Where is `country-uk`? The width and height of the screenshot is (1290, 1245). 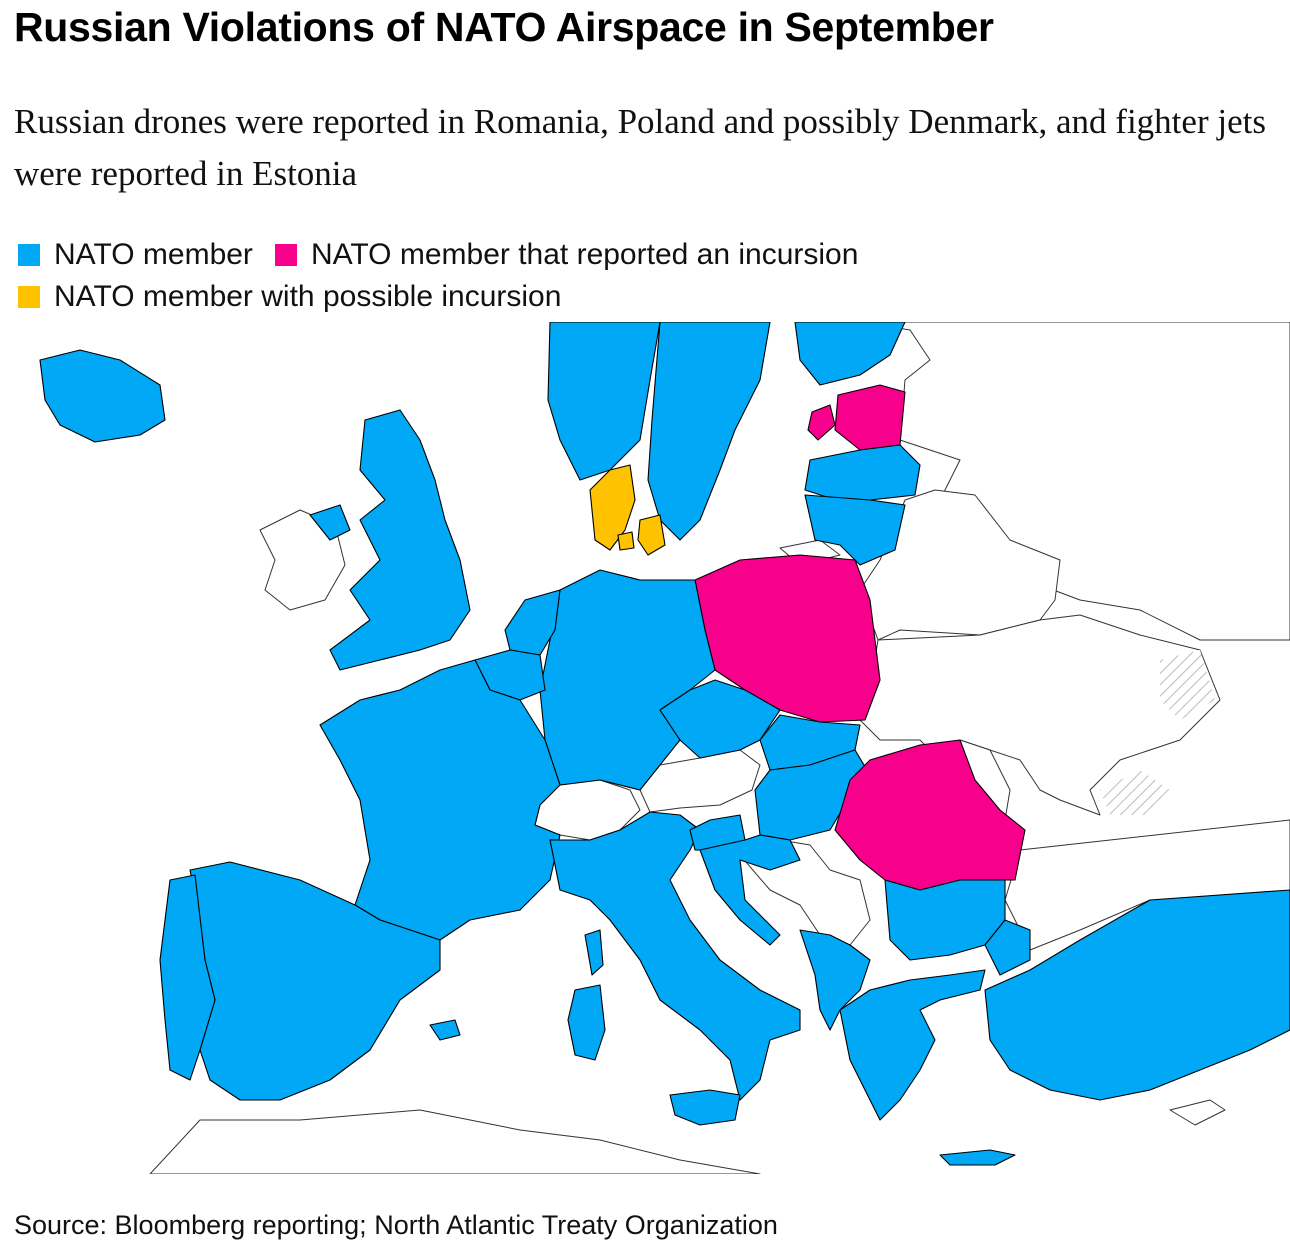
country-uk is located at coordinates (400, 540).